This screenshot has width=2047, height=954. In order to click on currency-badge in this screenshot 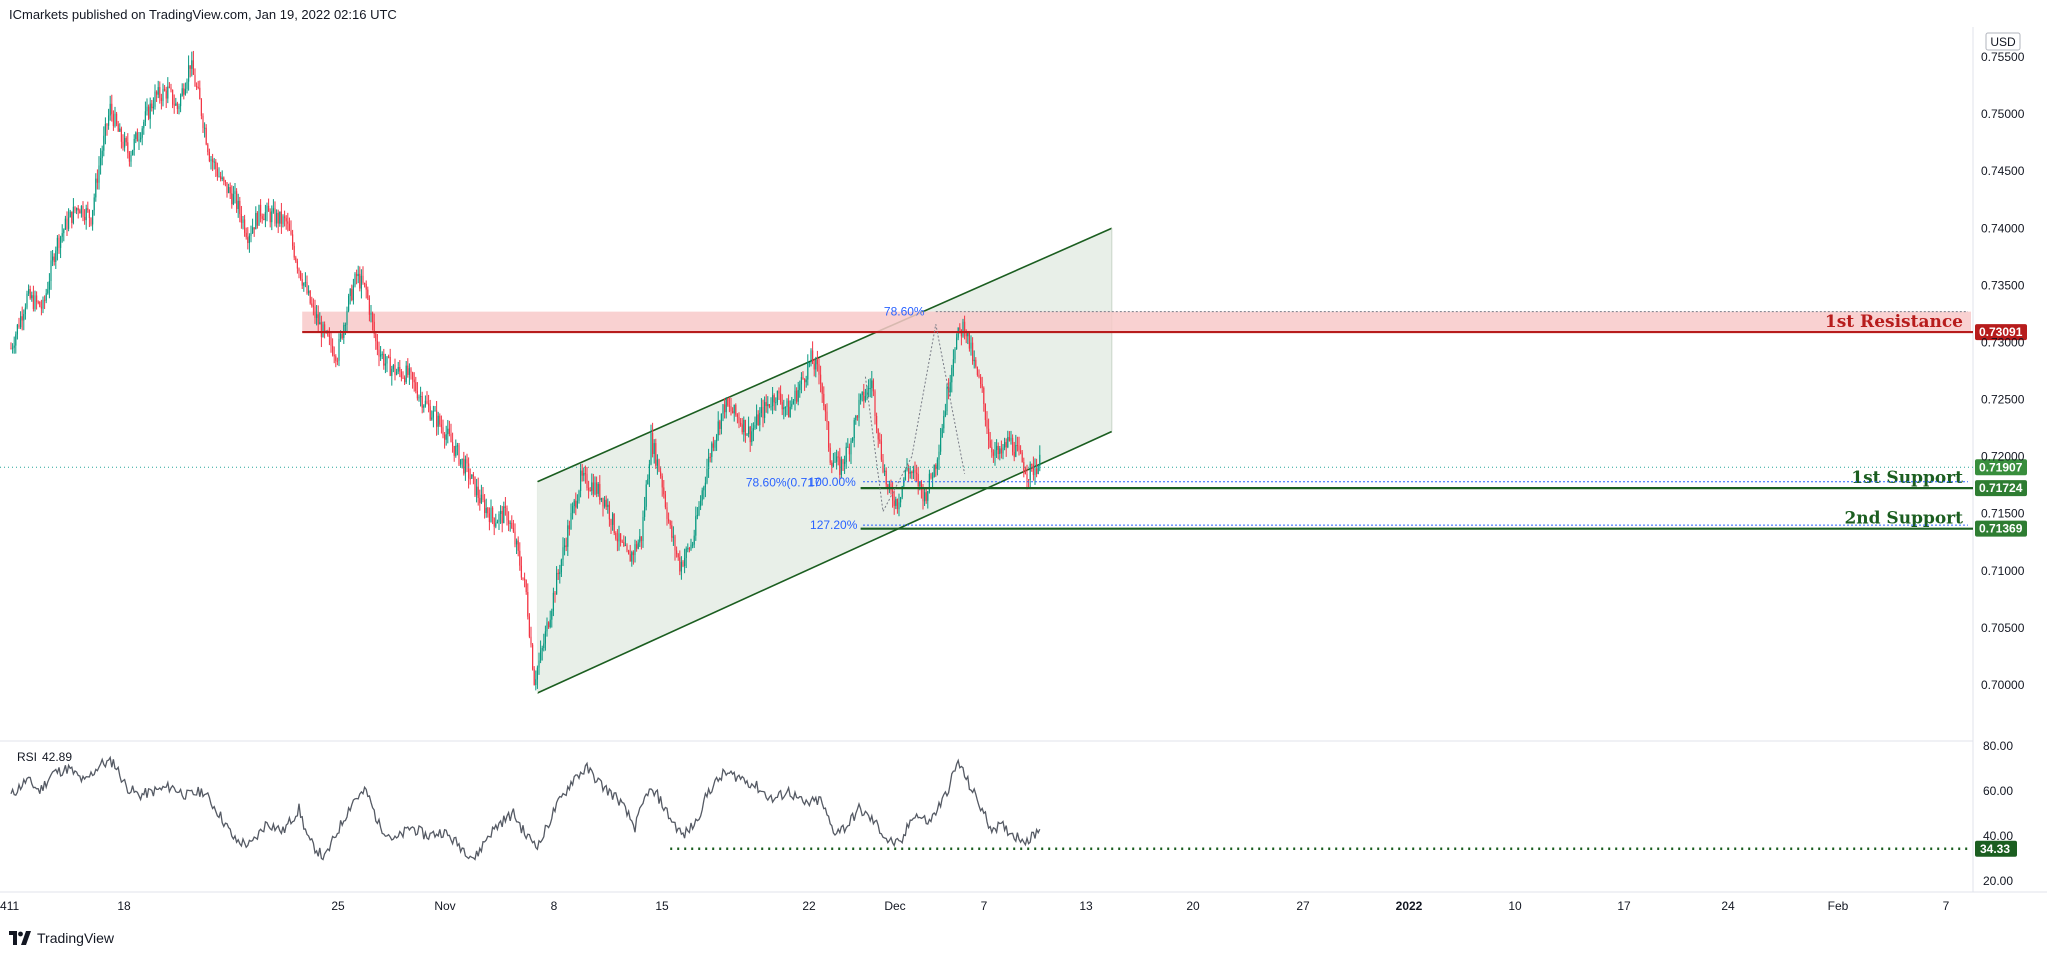, I will do `click(2003, 41)`.